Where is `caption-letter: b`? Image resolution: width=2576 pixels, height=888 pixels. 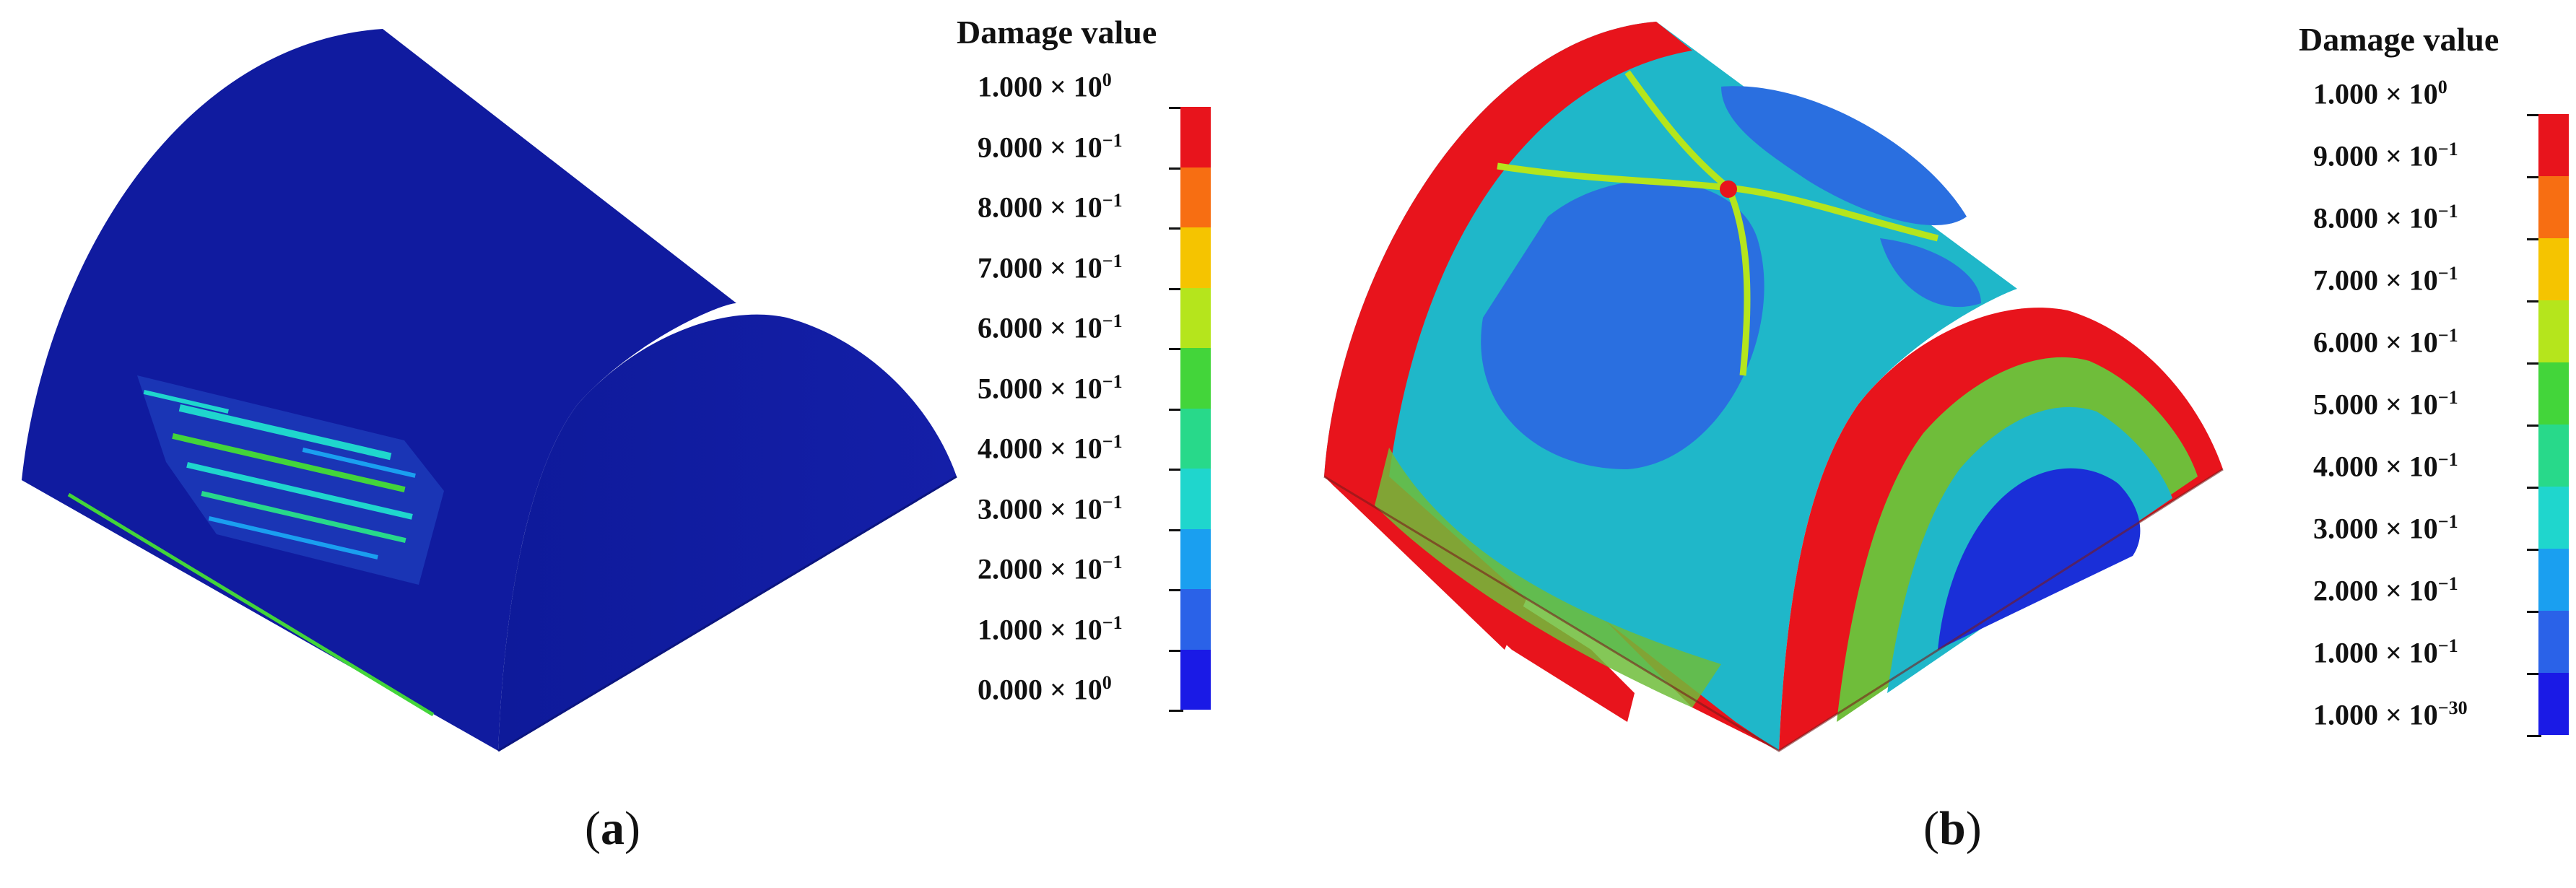 caption-letter: b is located at coordinates (1952, 828).